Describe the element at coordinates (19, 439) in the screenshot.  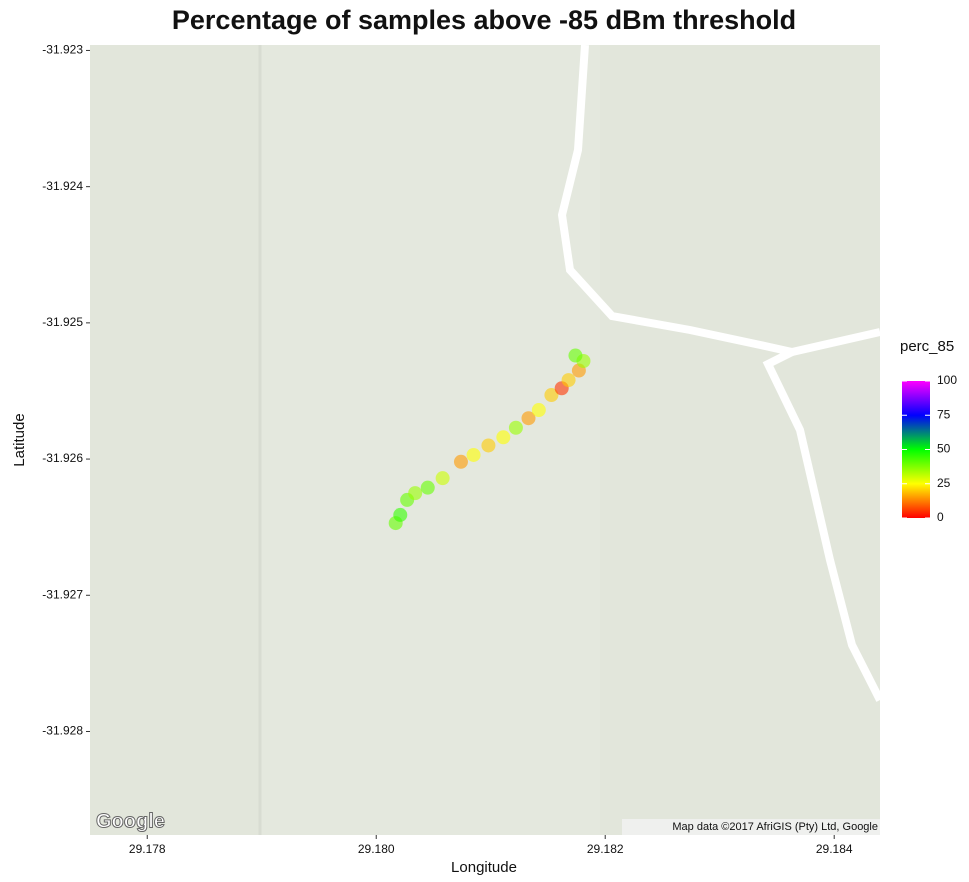
I see `y-axis-label: Latitude` at that location.